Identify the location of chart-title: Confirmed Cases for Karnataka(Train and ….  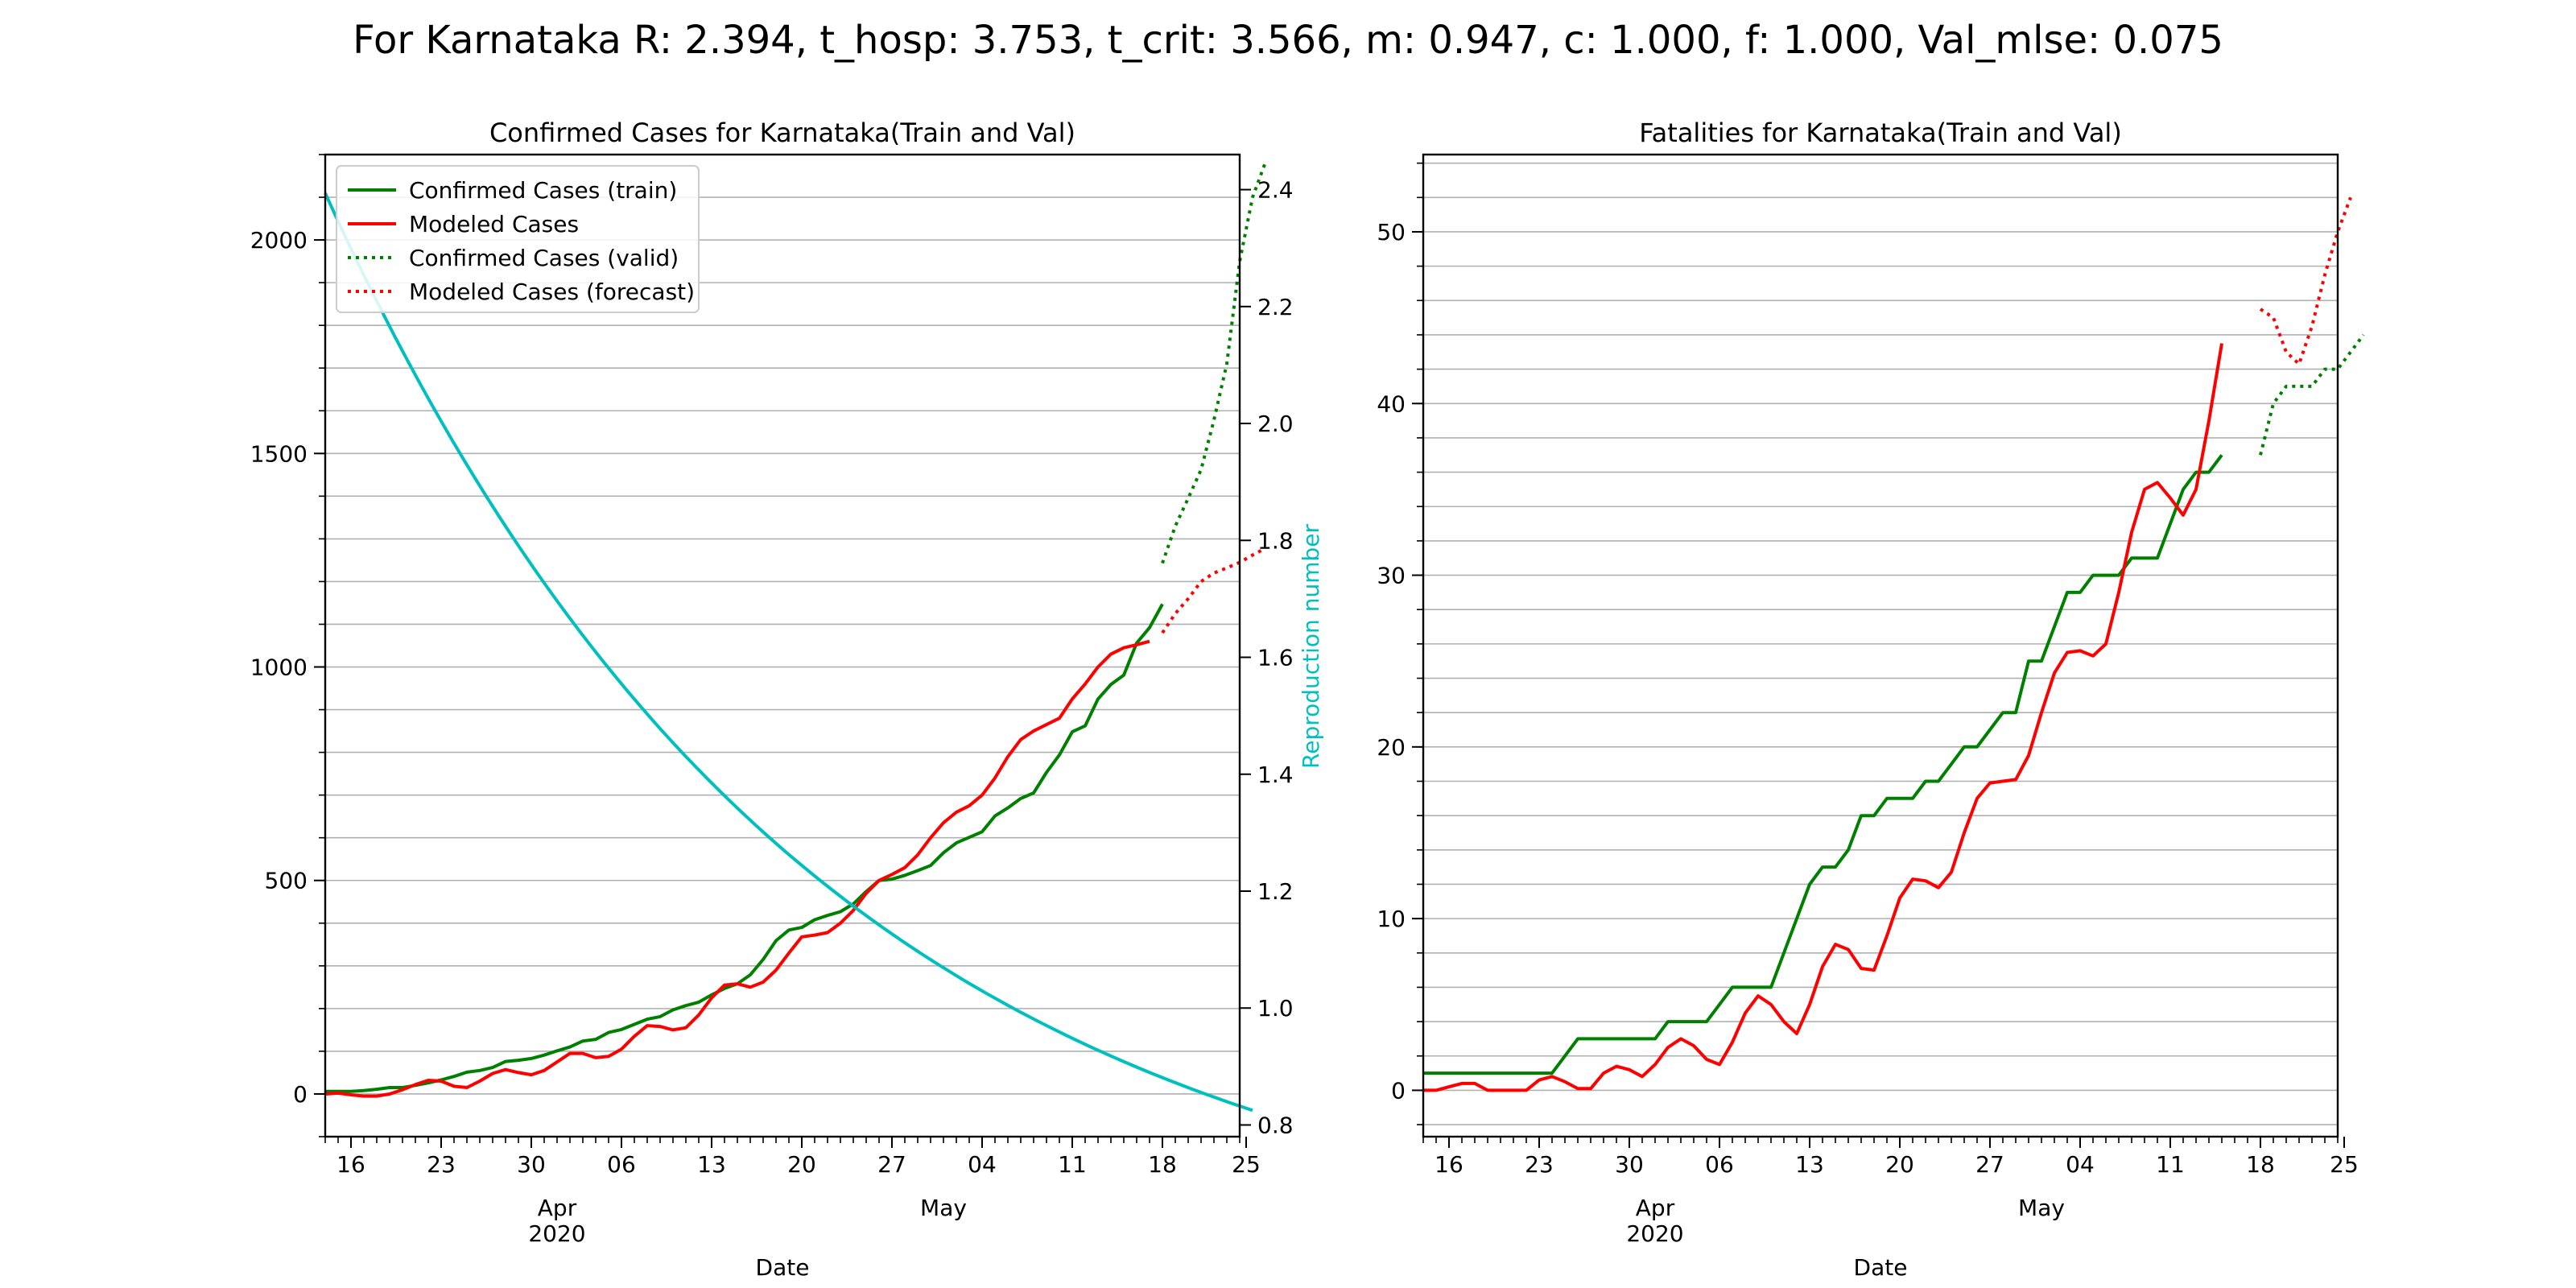
(782, 133).